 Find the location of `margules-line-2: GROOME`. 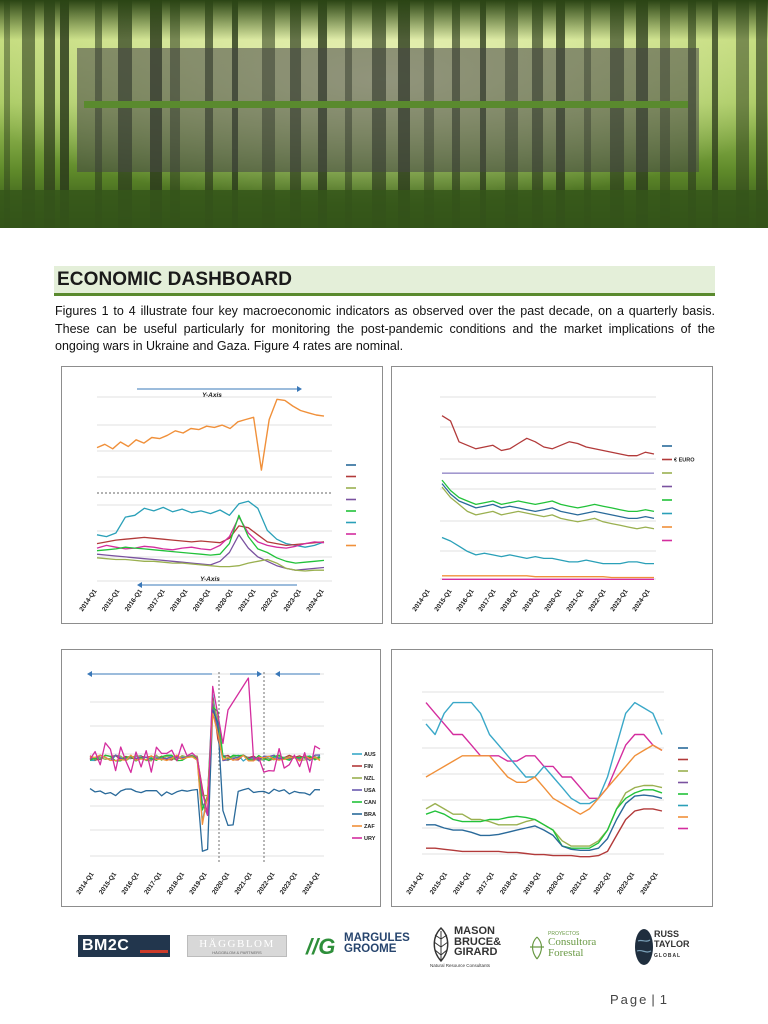

margules-line-2: GROOME is located at coordinates (370, 949).